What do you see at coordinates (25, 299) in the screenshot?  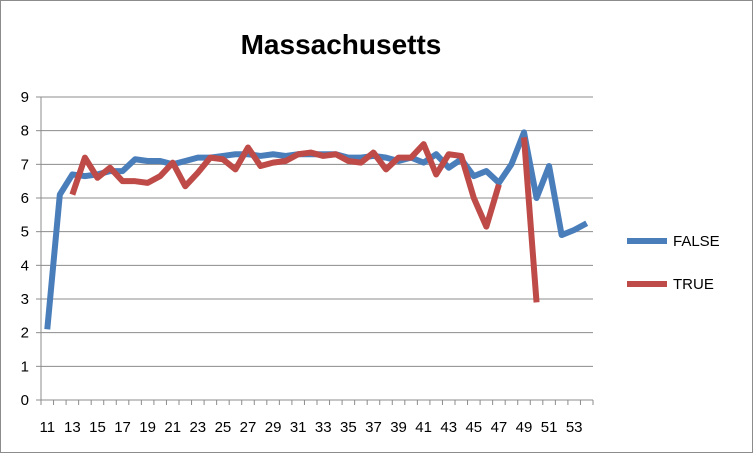 I see `y-tick-label: 3` at bounding box center [25, 299].